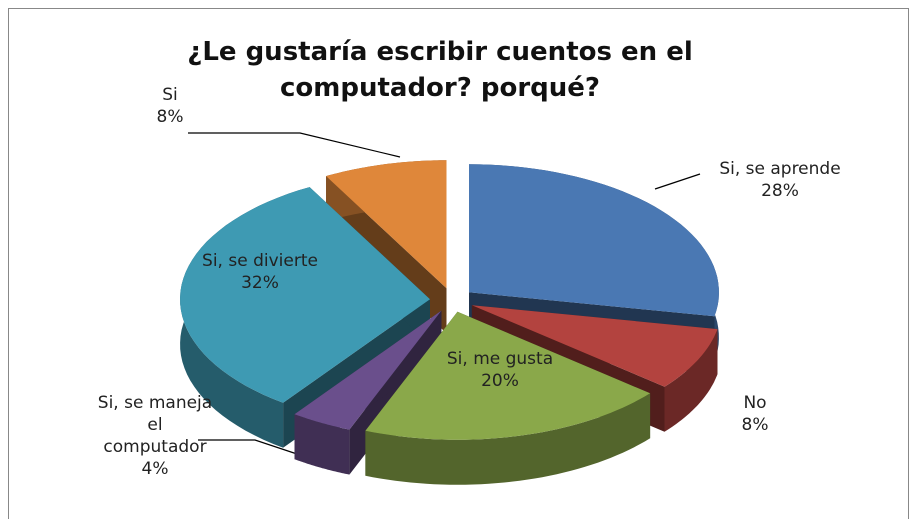 This screenshot has width=918, height=519. What do you see at coordinates (170, 106) in the screenshot?
I see `data-label: Si 8%` at bounding box center [170, 106].